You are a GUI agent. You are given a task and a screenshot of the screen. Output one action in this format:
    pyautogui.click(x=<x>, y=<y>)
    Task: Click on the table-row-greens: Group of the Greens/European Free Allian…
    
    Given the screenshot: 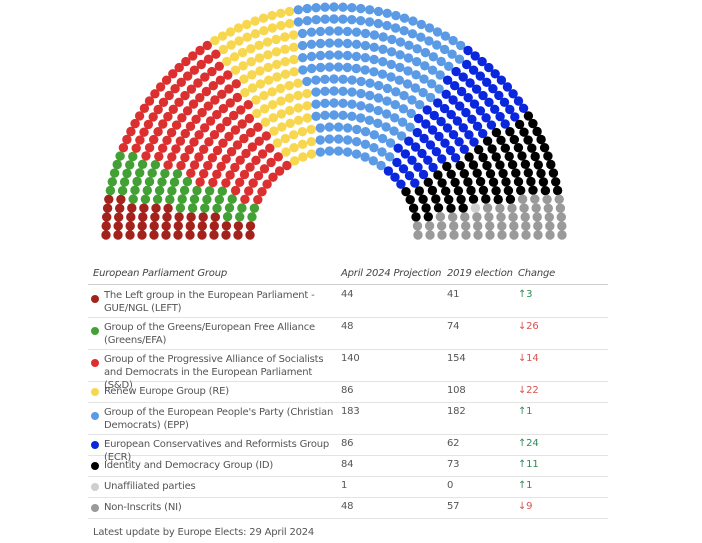 What is the action you would take?
    pyautogui.click(x=348, y=333)
    